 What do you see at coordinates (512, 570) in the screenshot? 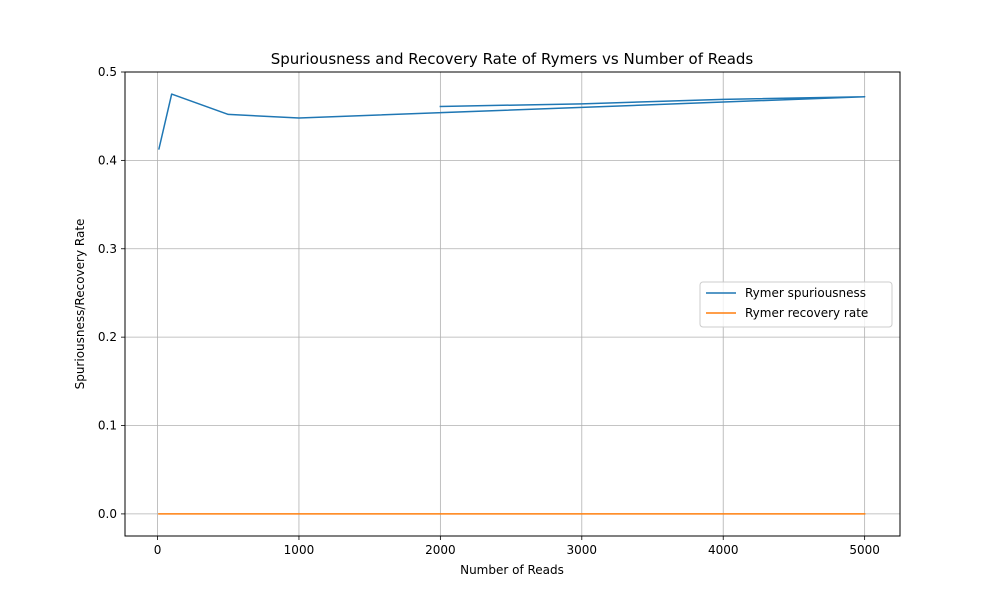
I see `x-axis-label: Number of Reads` at bounding box center [512, 570].